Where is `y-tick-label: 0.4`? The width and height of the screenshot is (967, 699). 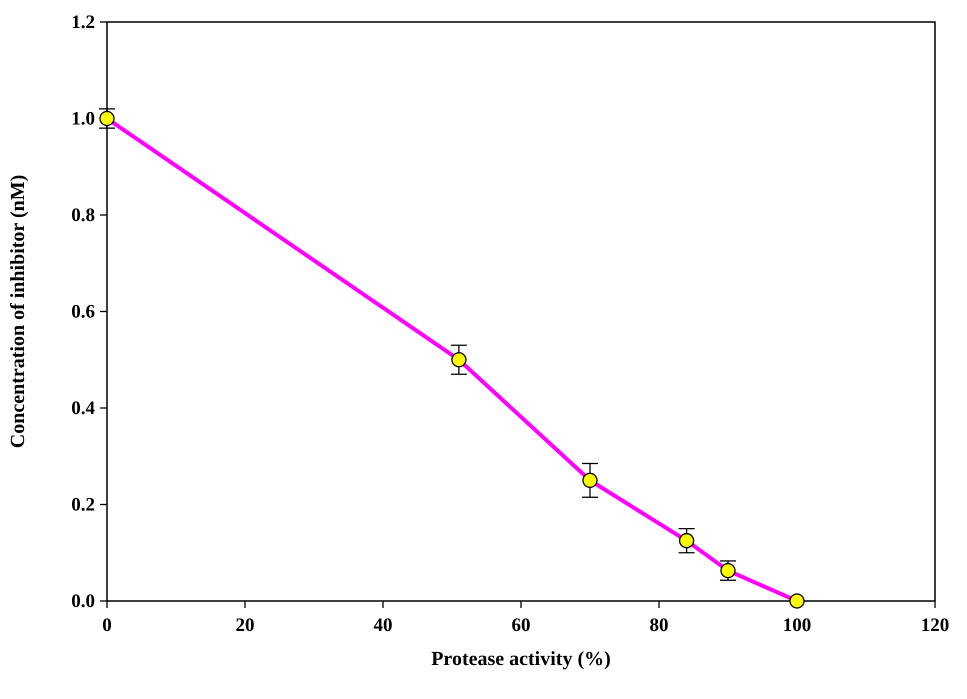 y-tick-label: 0.4 is located at coordinates (83, 408).